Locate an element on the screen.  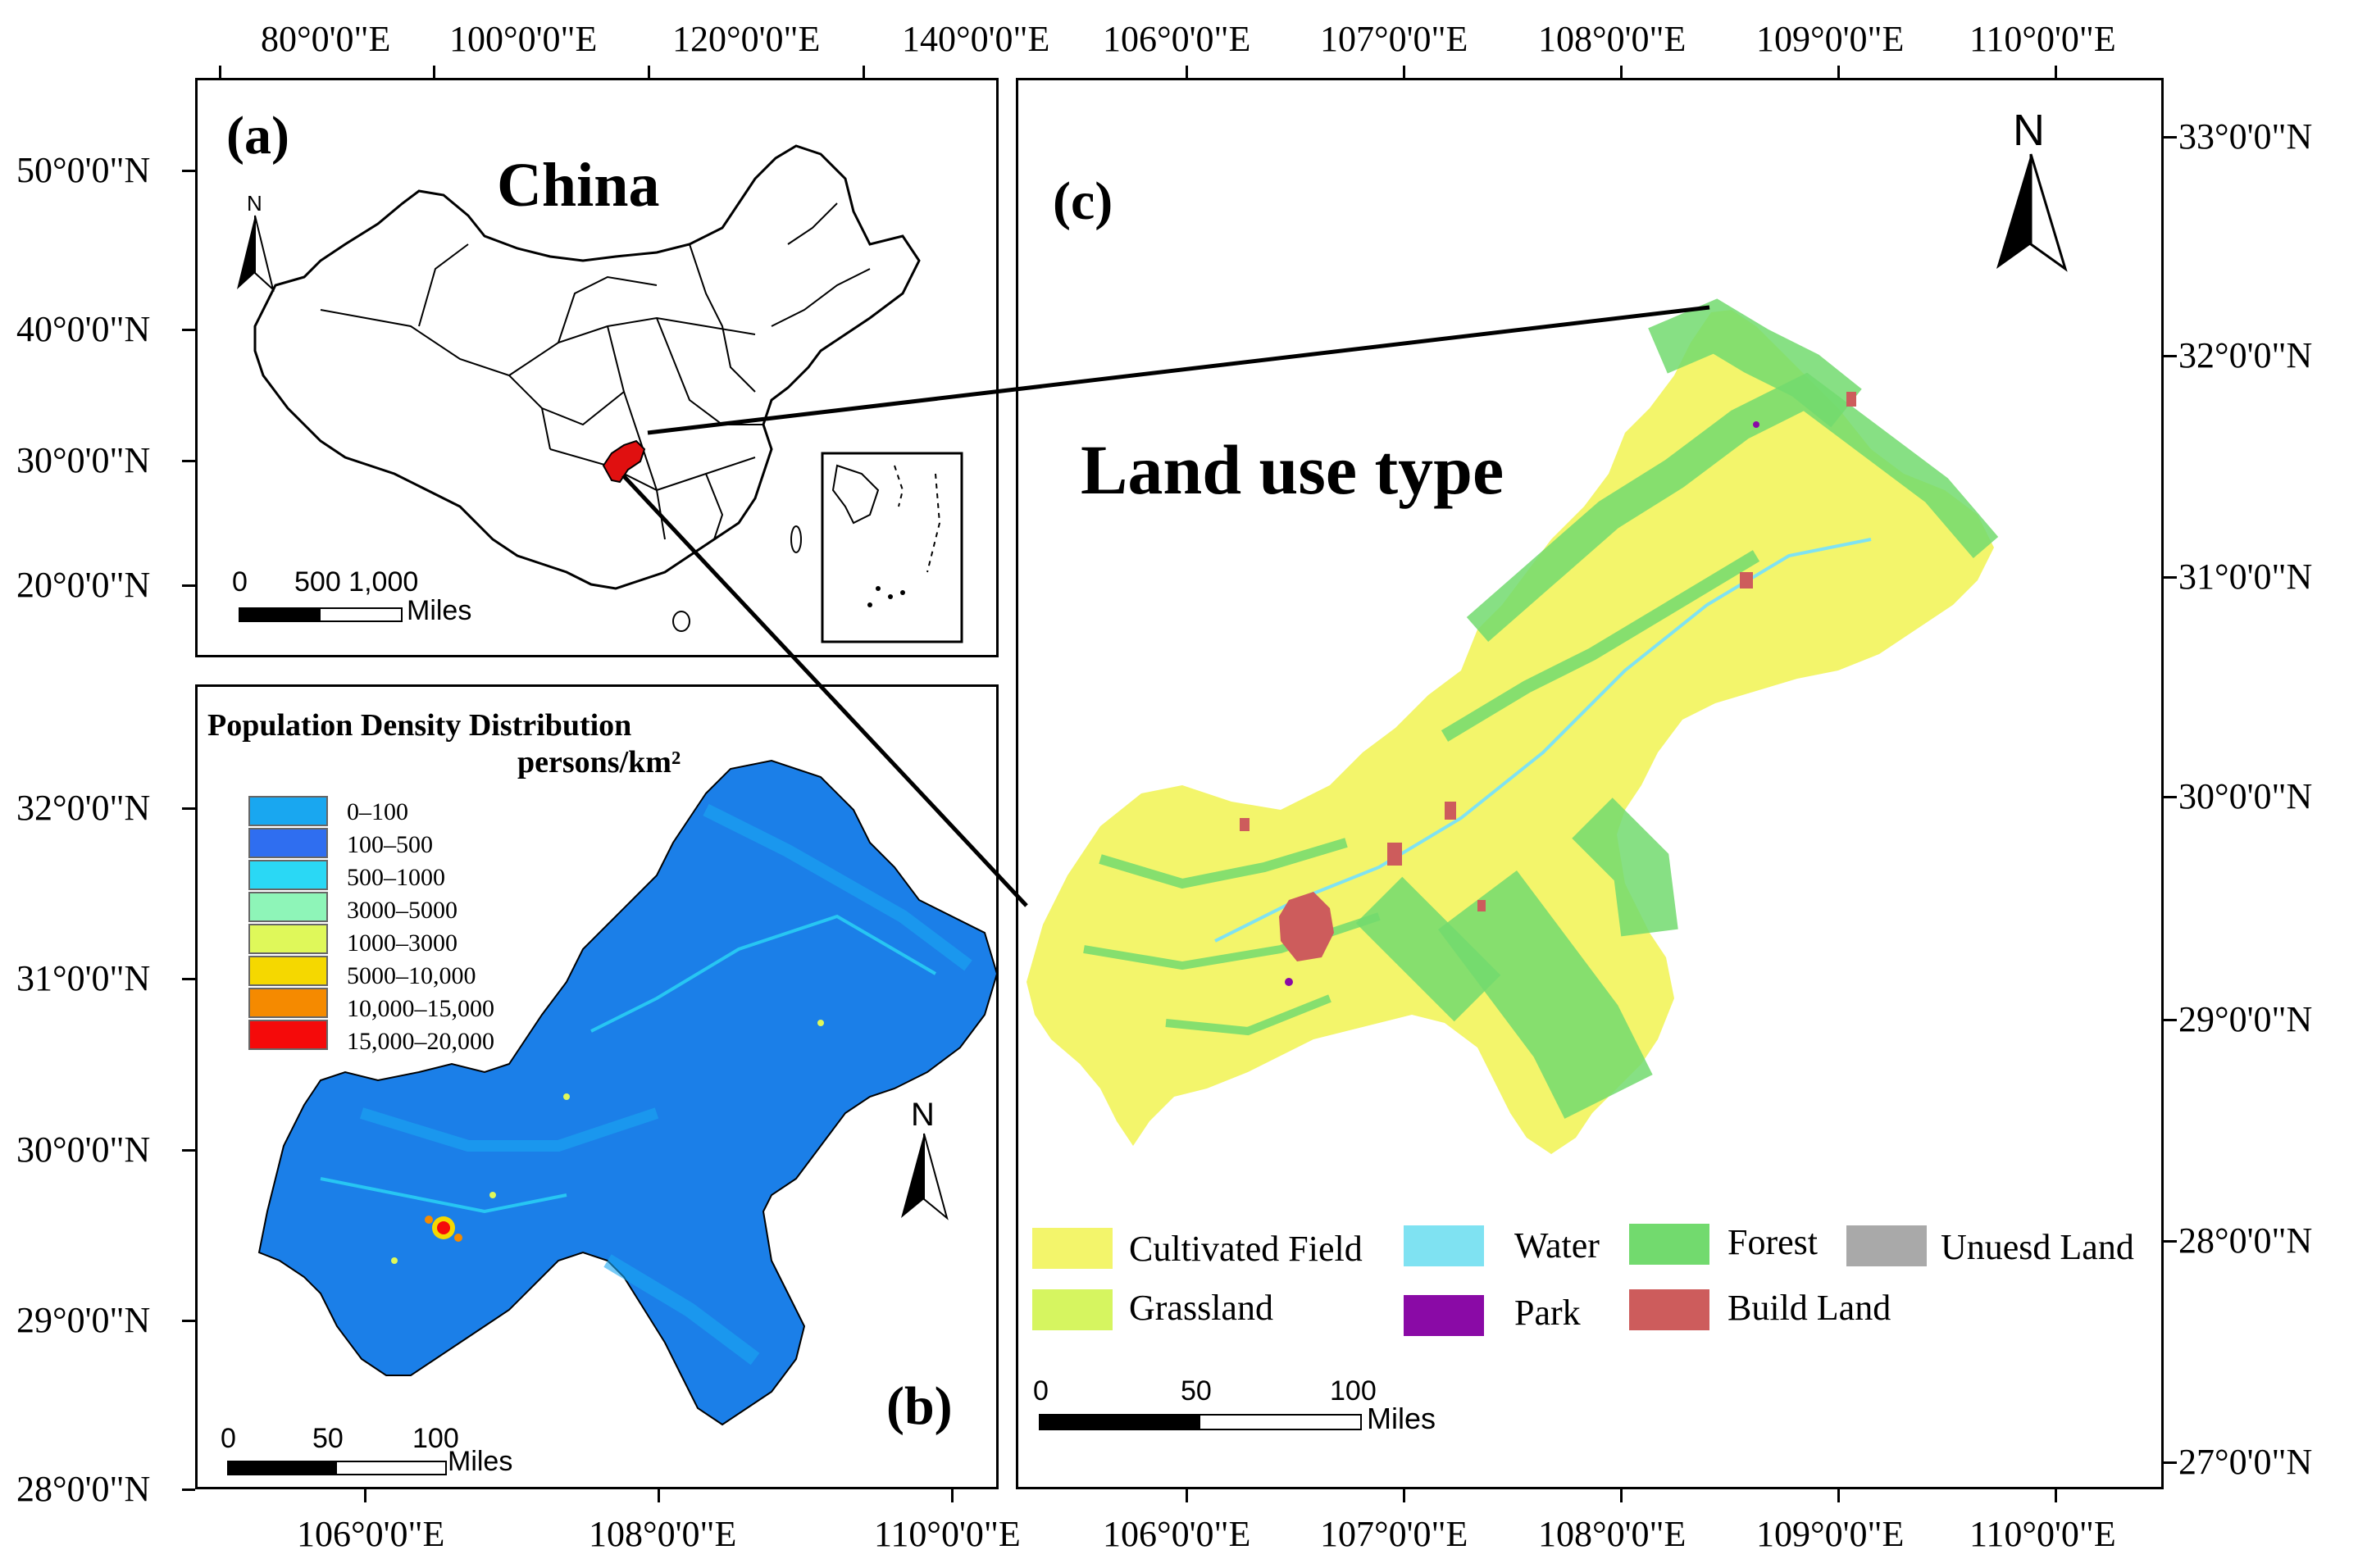
a-top-tick-2: 120°0'0"E is located at coordinates (746, 39).